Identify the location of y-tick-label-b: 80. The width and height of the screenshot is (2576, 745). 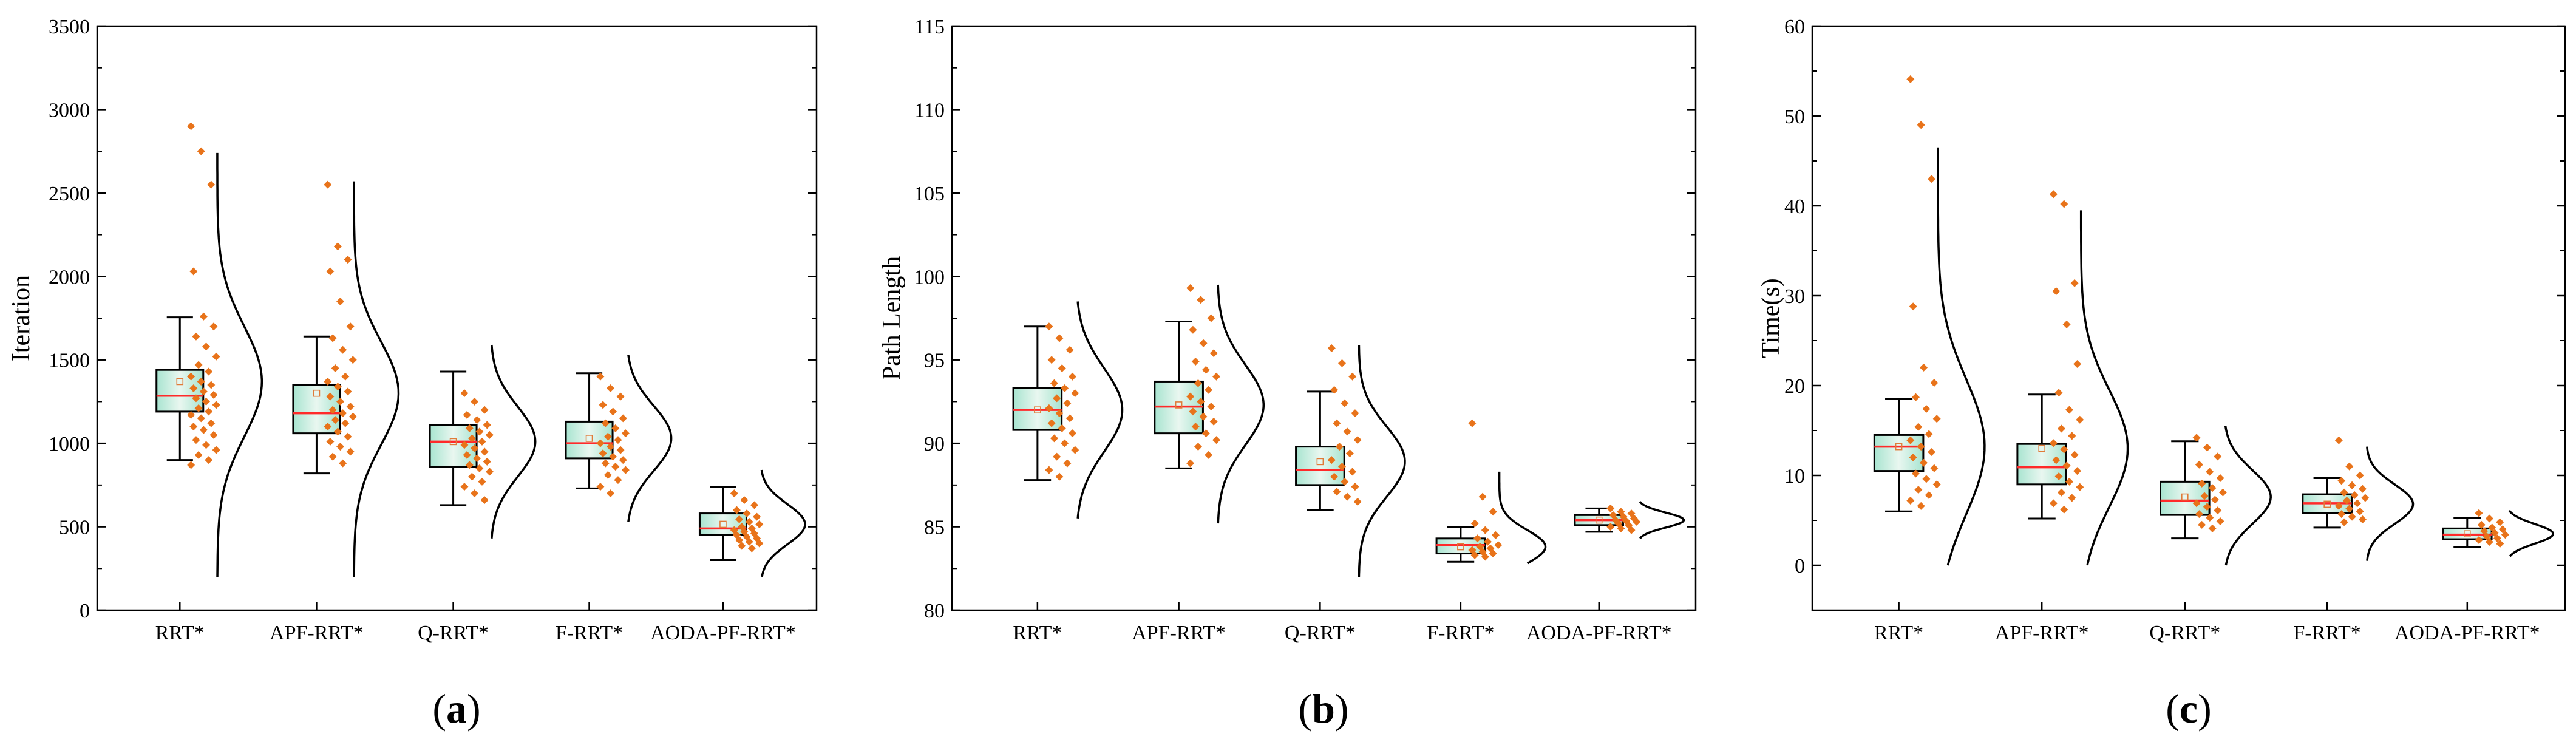
(934, 611).